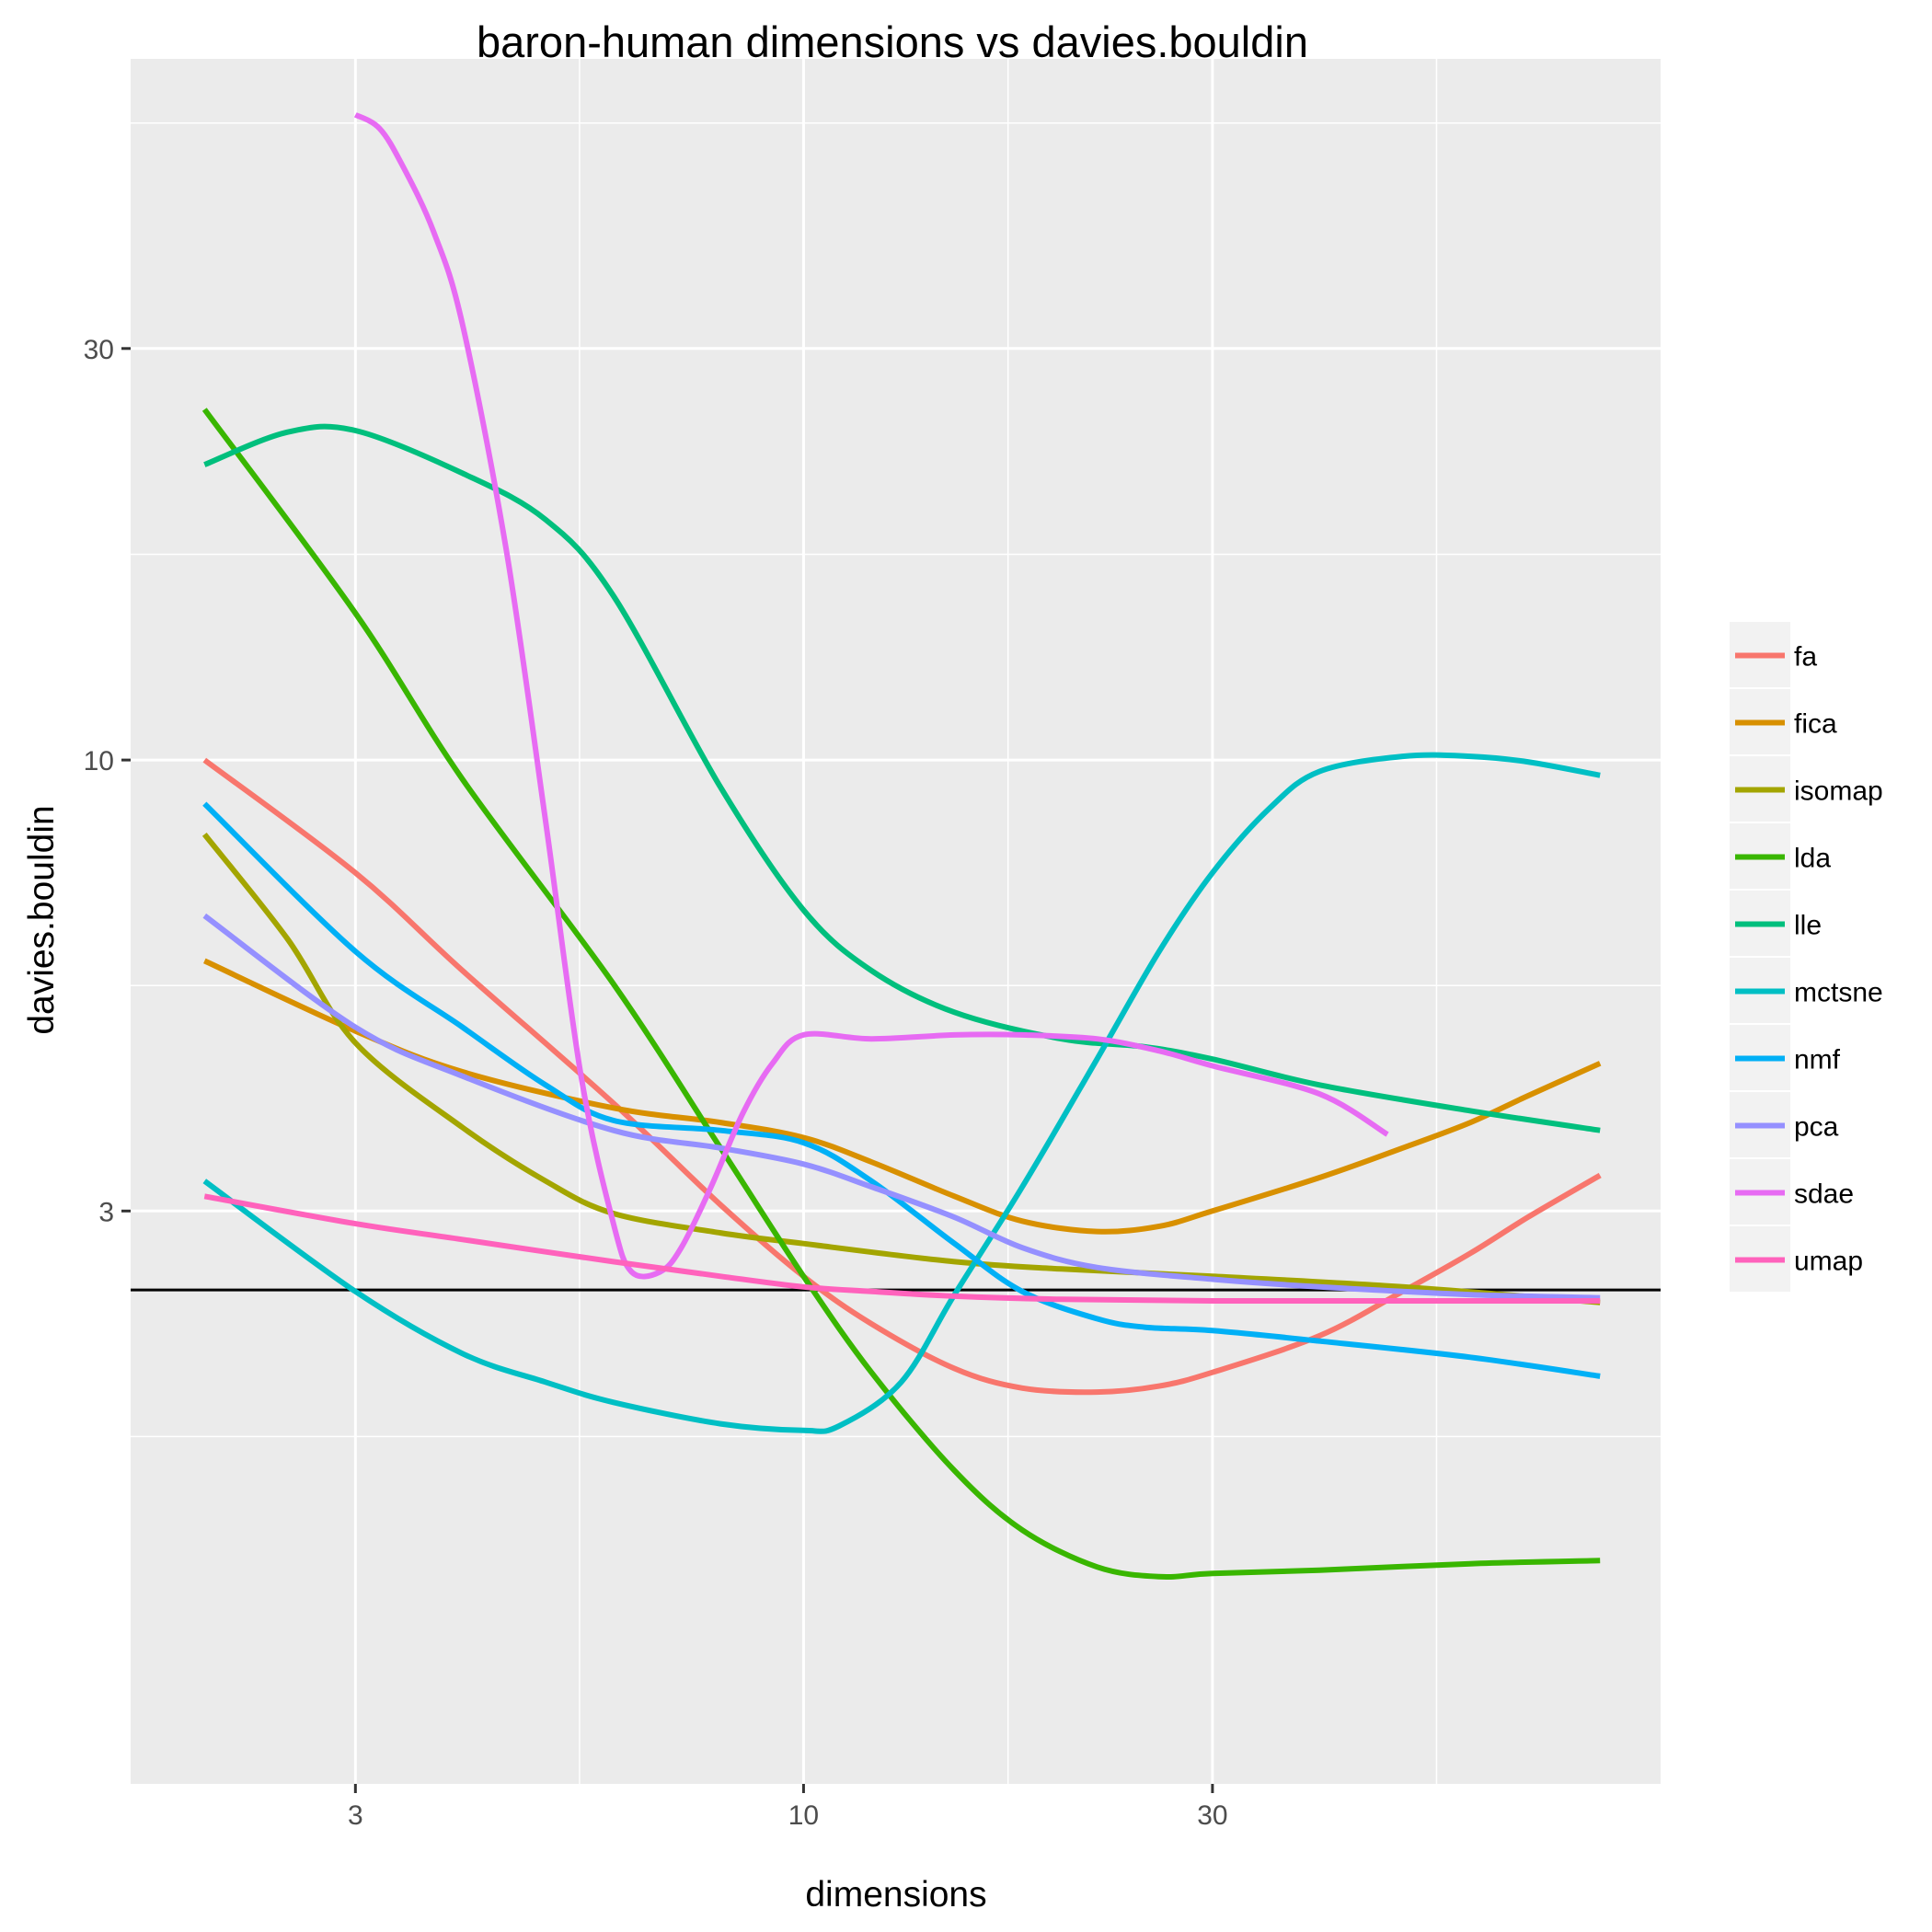 Image resolution: width=1932 pixels, height=1932 pixels. Describe the element at coordinates (99, 761) in the screenshot. I see `y-tick-label: 10` at that location.